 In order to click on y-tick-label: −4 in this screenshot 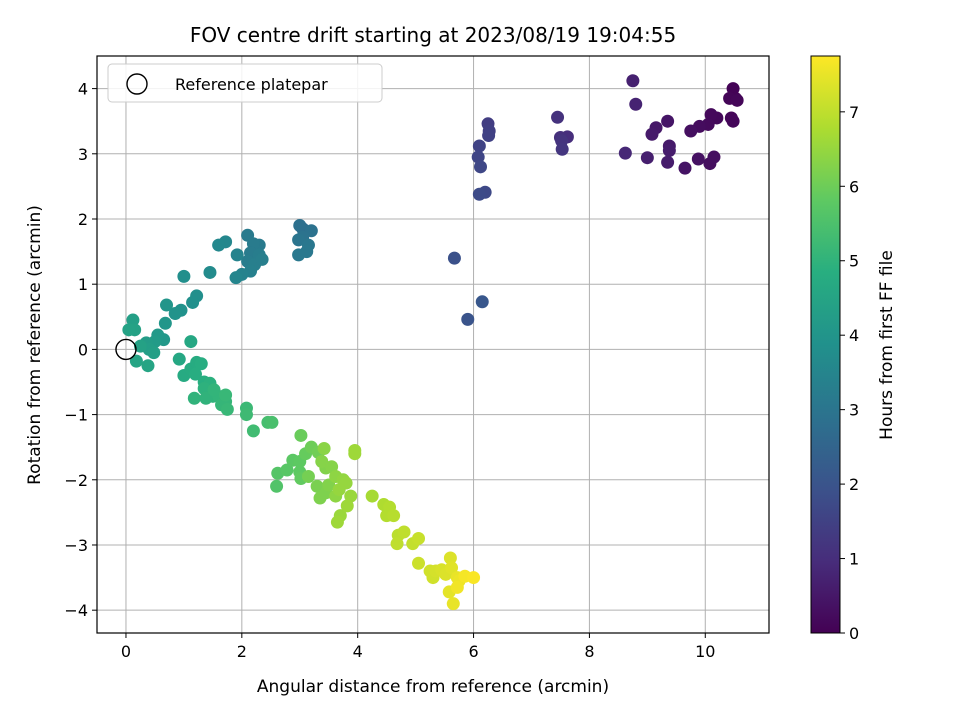, I will do `click(76, 610)`.